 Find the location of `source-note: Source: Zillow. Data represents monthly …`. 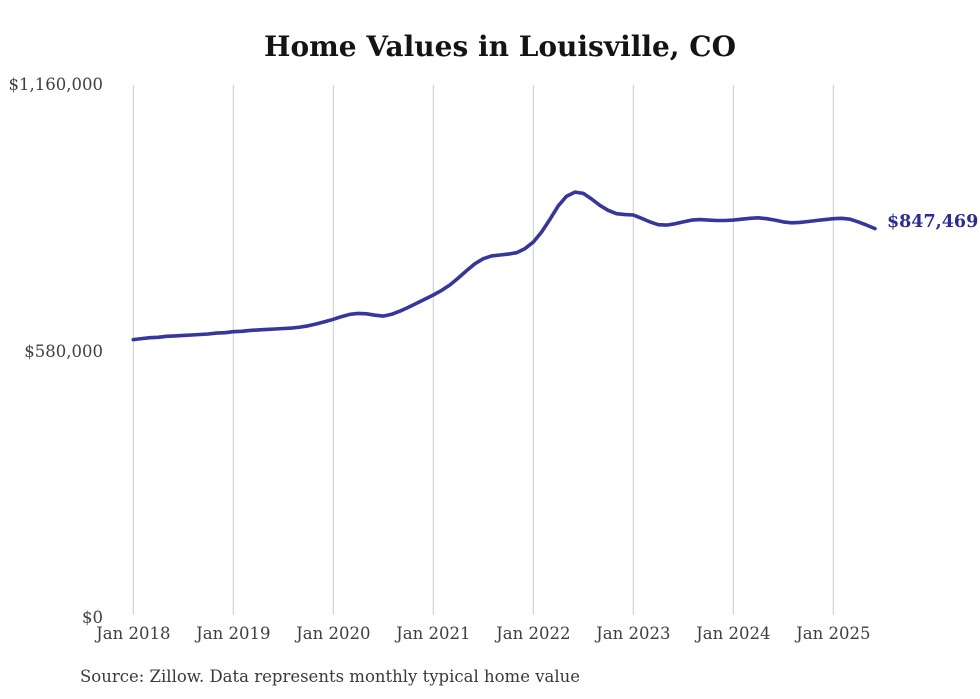

source-note: Source: Zillow. Data represents monthly … is located at coordinates (330, 676).